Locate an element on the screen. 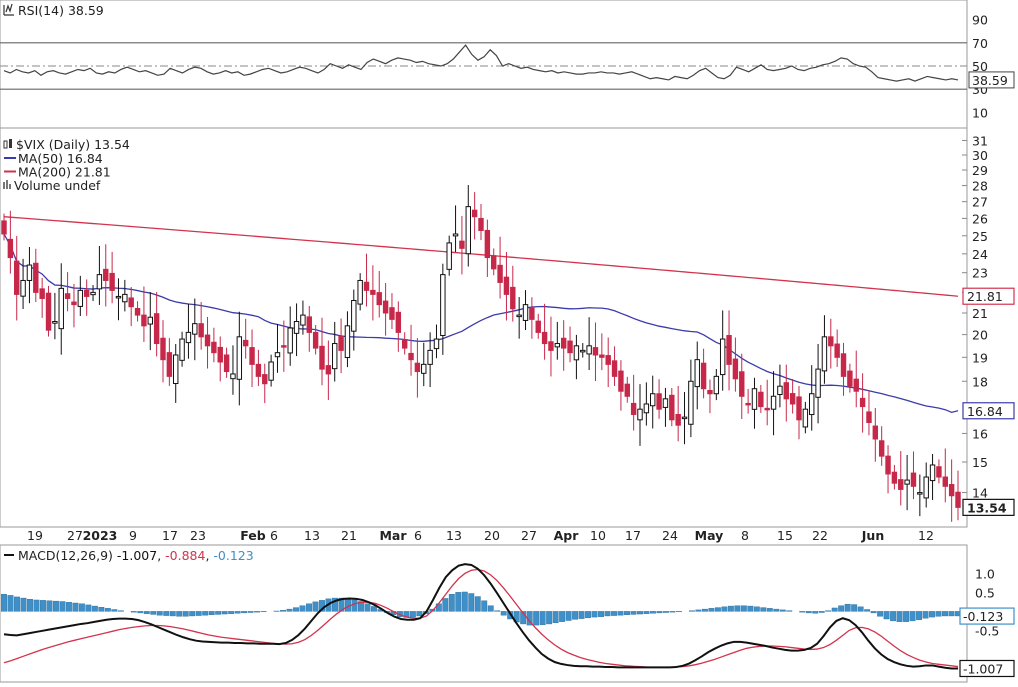 The image size is (1018, 687). x-tick-label: 13 is located at coordinates (454, 535).